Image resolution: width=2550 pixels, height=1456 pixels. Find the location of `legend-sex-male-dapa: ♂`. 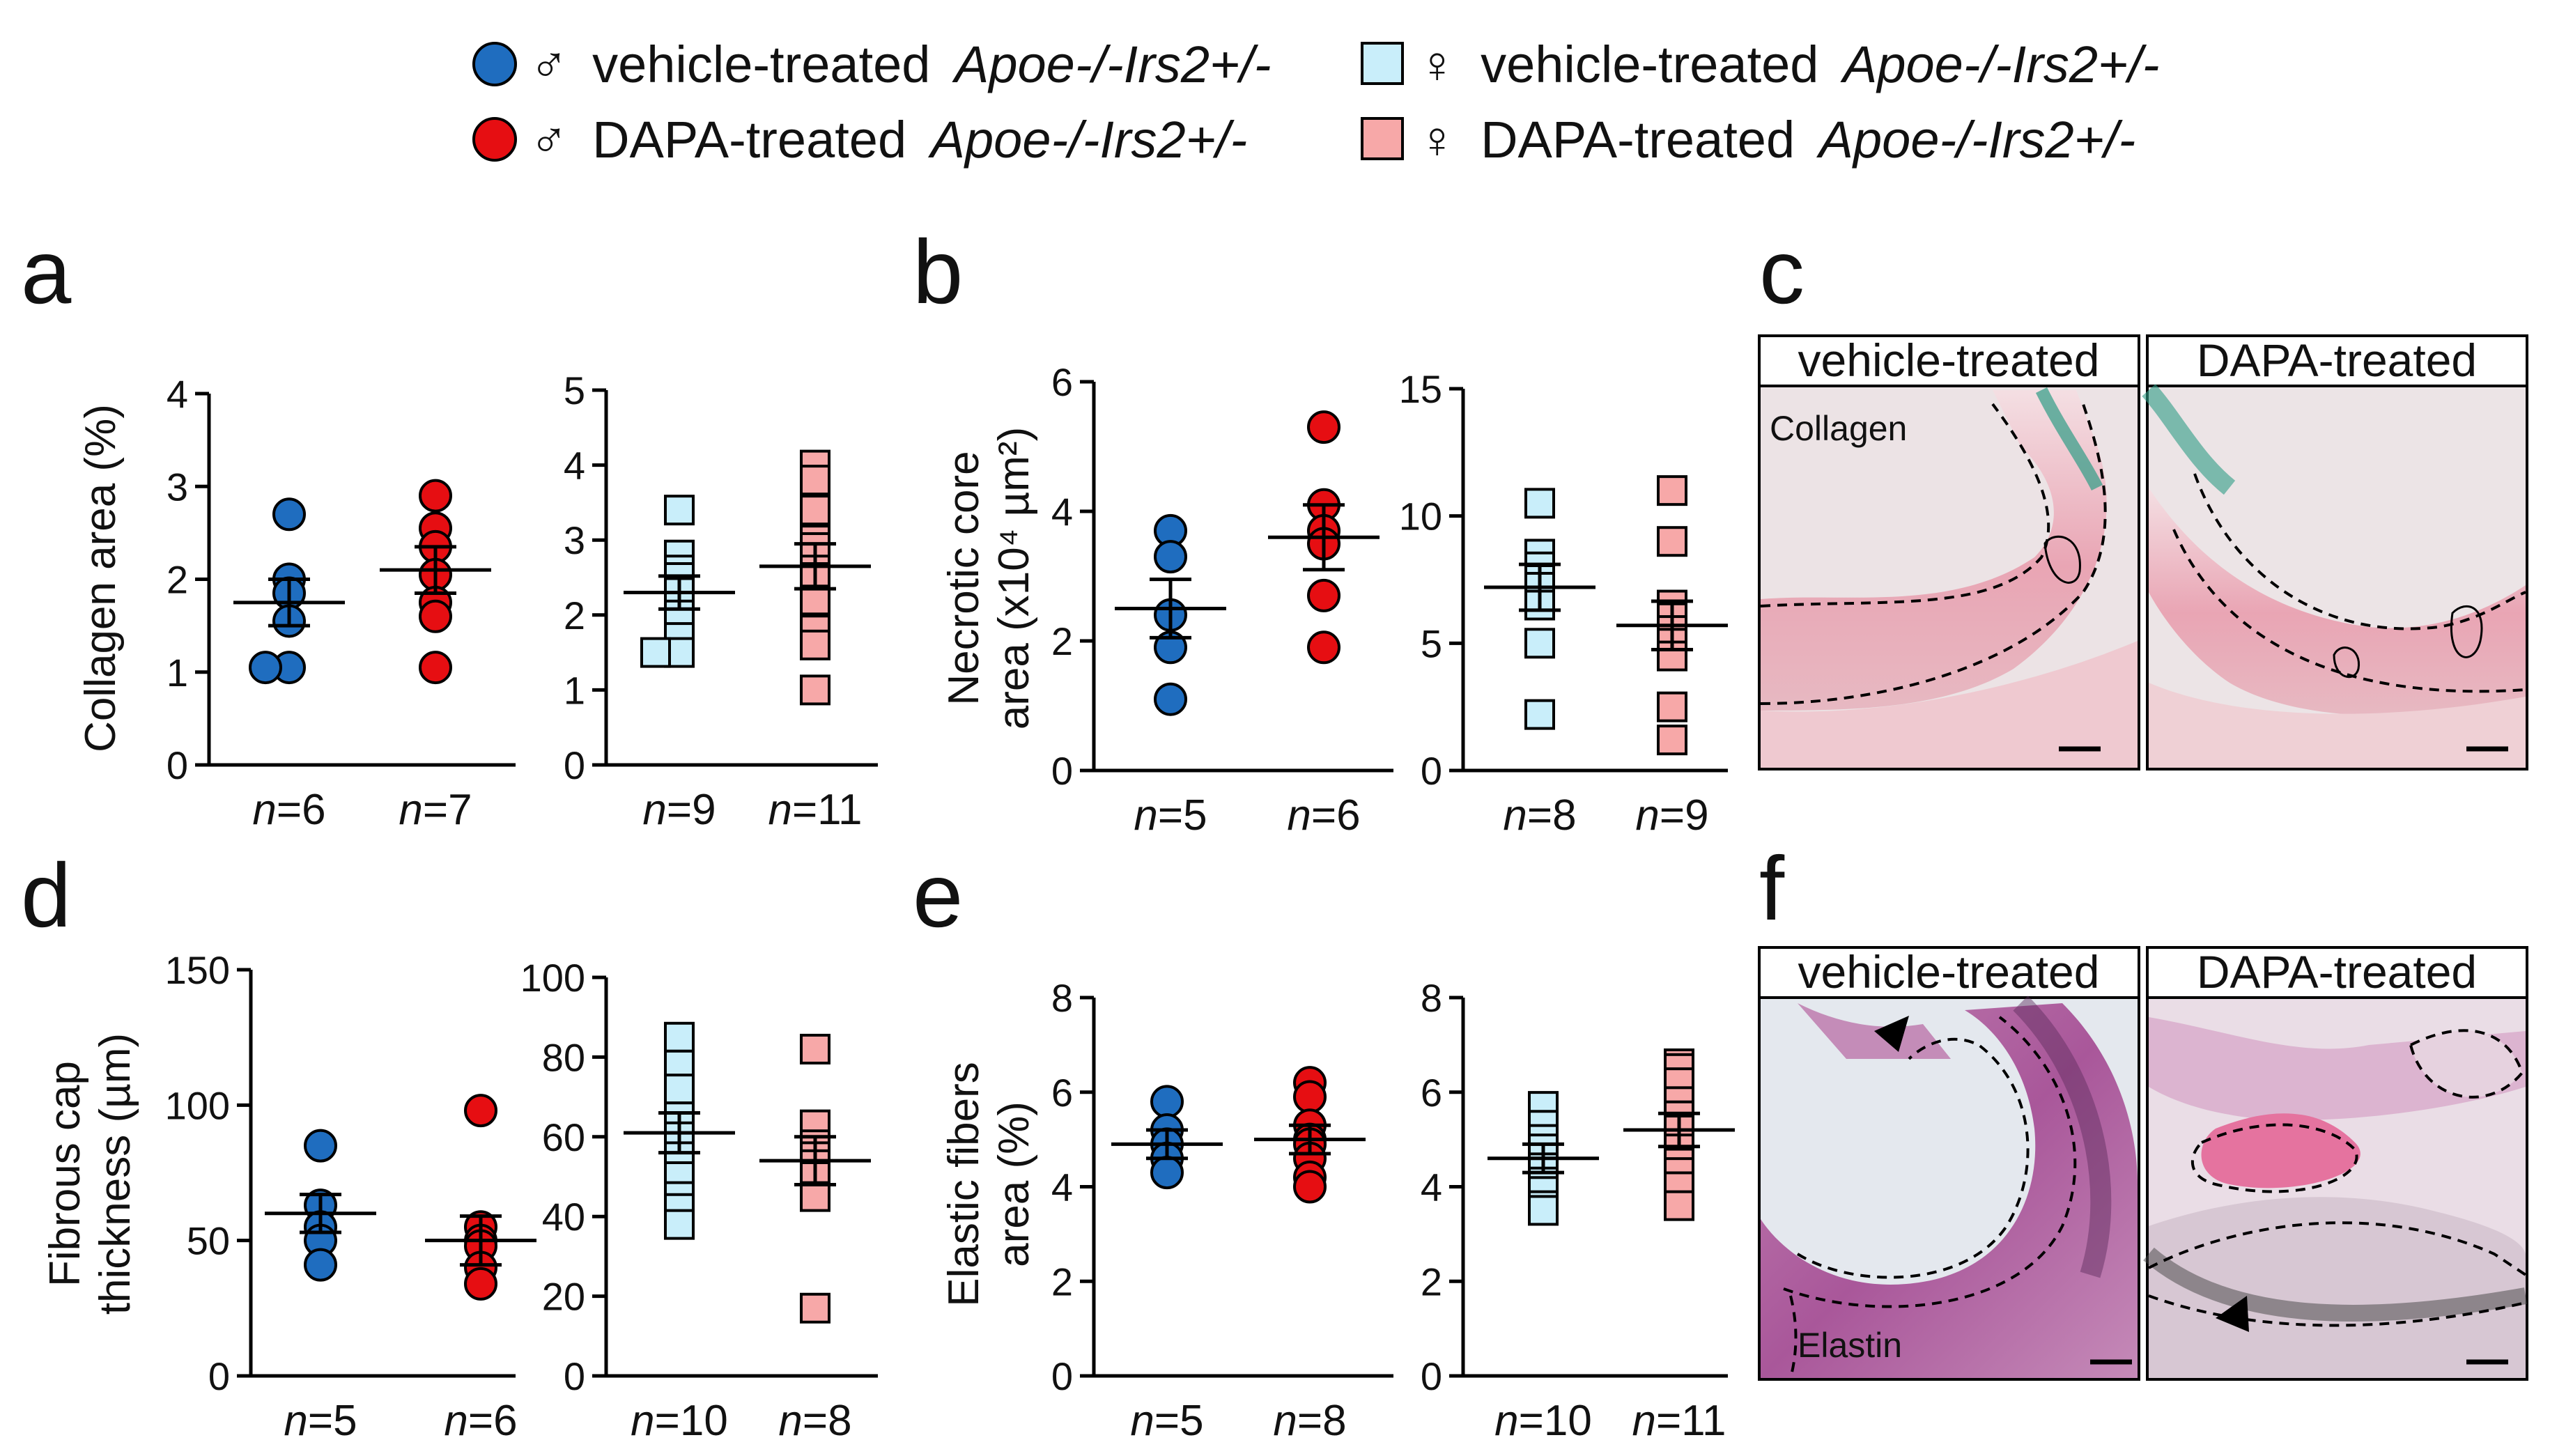

legend-sex-male-dapa: ♂ is located at coordinates (549, 140).